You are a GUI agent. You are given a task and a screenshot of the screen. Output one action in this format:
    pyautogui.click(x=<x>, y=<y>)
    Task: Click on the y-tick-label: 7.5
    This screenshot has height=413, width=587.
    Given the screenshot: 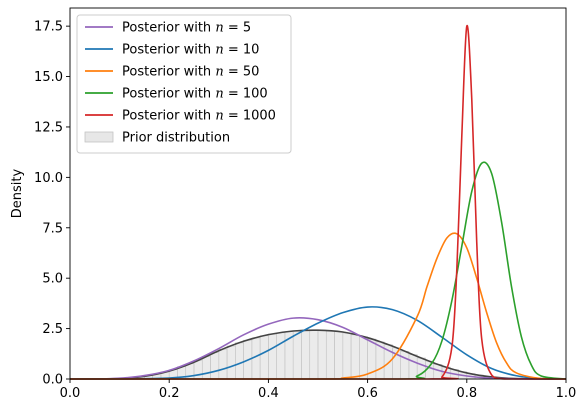 What is the action you would take?
    pyautogui.click(x=52, y=228)
    